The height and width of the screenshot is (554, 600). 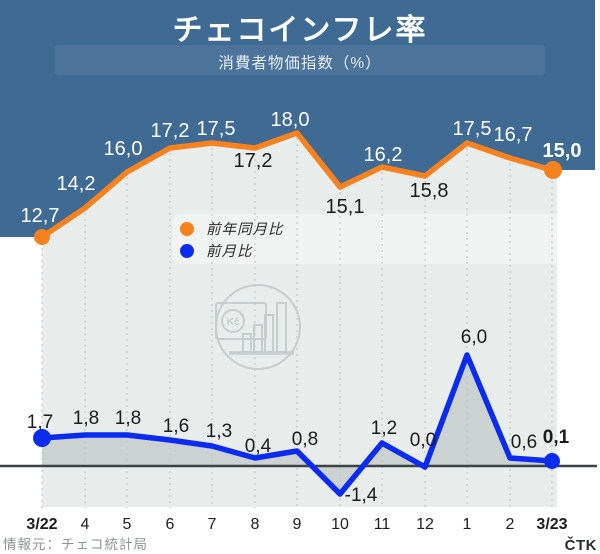 I want to click on yoy-value-label: 16,2, so click(x=383, y=155).